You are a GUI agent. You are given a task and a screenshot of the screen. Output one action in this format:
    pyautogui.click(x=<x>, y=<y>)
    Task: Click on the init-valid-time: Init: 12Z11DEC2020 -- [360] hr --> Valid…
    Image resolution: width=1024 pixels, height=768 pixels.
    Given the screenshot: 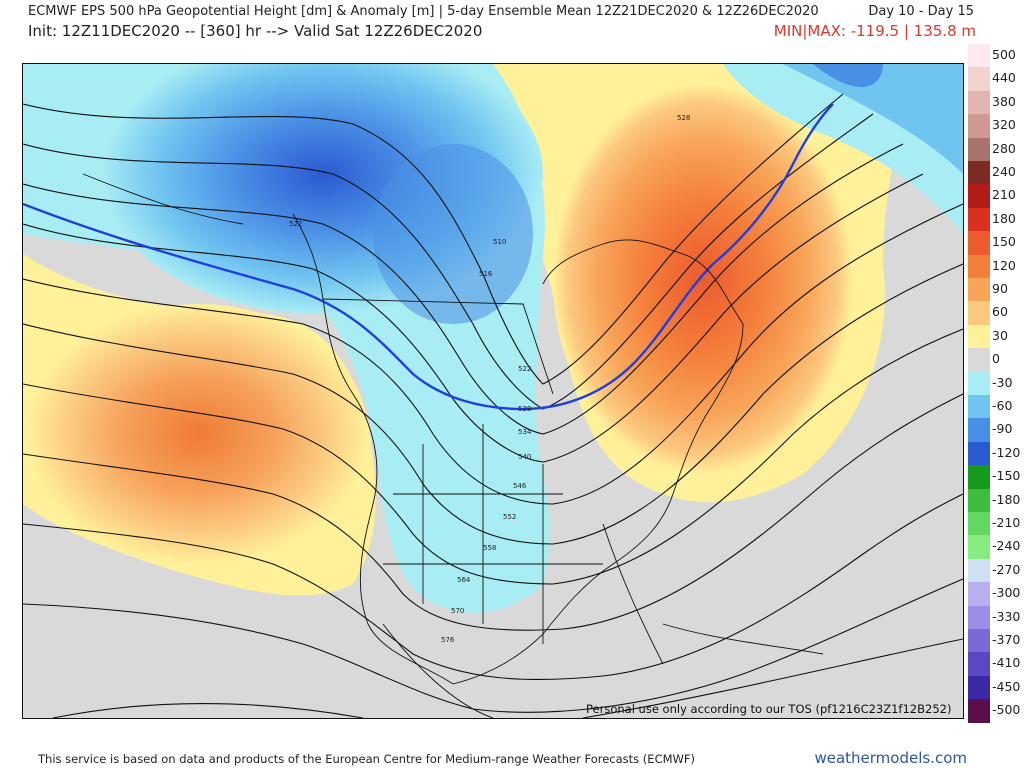 What is the action you would take?
    pyautogui.click(x=255, y=31)
    